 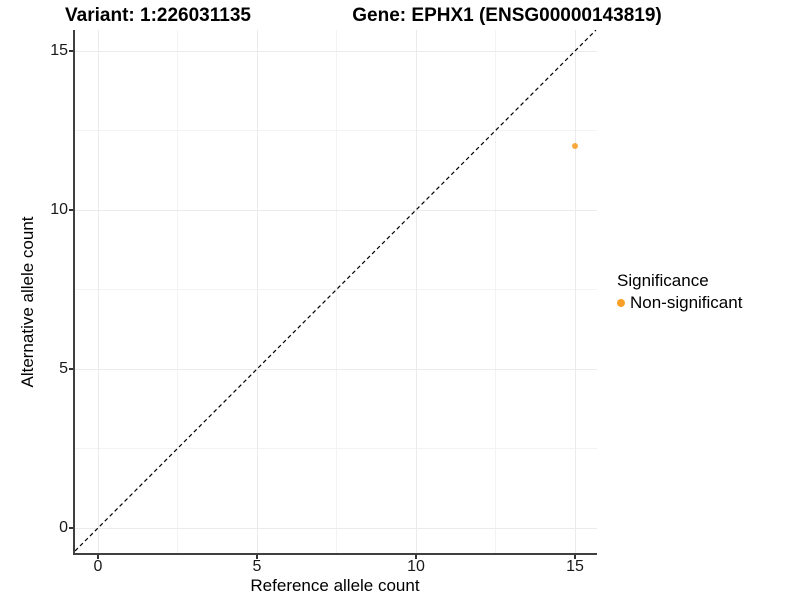 What do you see at coordinates (575, 566) in the screenshot?
I see `x-tick-label: 15` at bounding box center [575, 566].